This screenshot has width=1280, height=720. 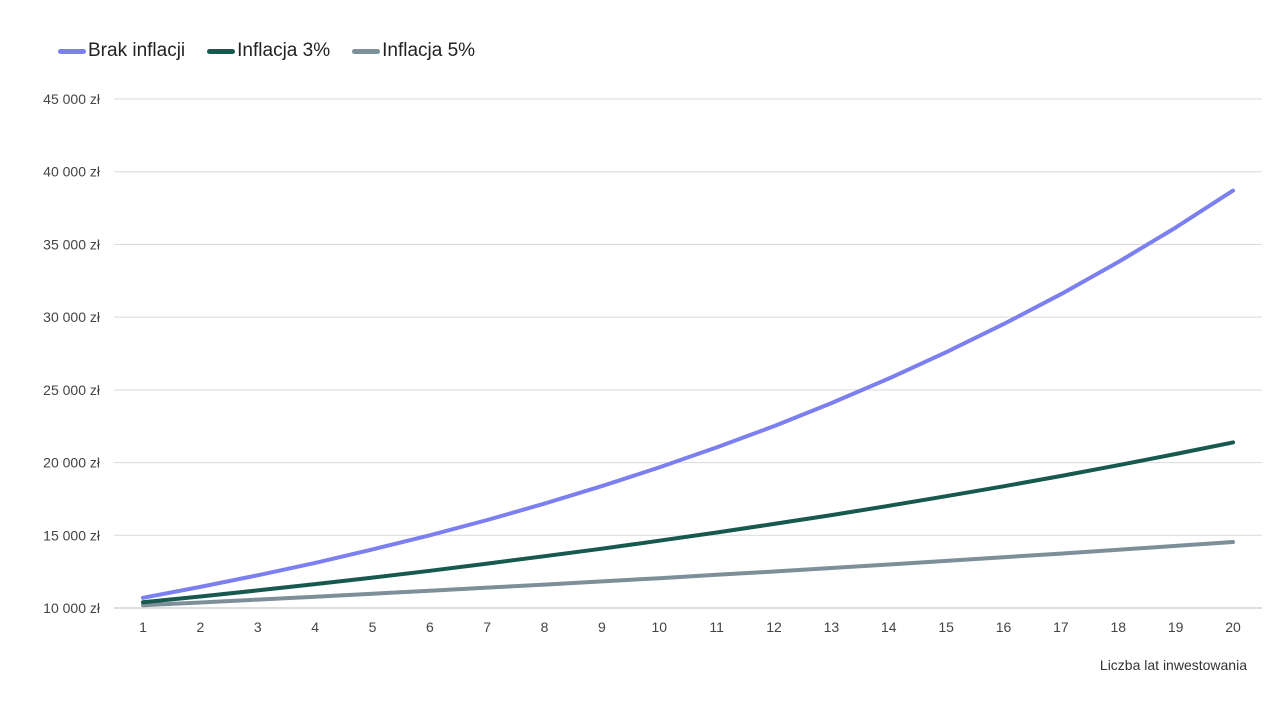 I want to click on x-tick-label: 8, so click(x=545, y=627).